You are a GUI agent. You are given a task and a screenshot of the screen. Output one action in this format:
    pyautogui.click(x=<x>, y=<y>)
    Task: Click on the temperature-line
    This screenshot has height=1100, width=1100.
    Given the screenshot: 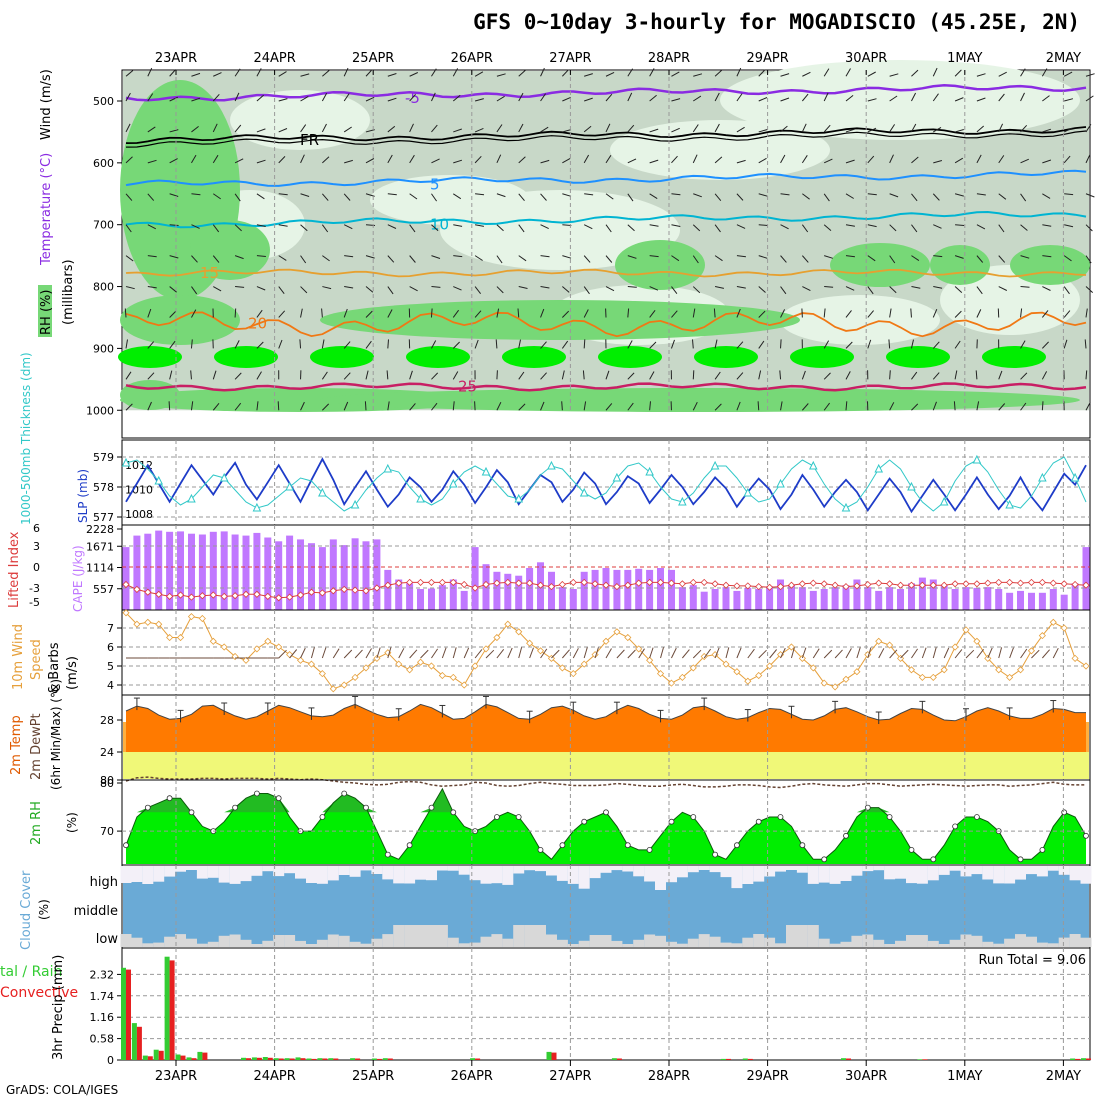 What is the action you would take?
    pyautogui.click(x=605, y=712)
    